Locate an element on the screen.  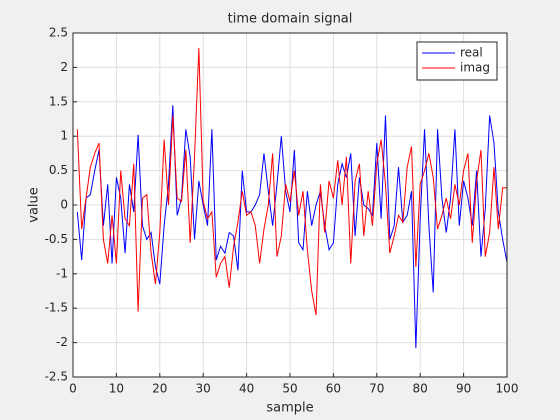
y-tick-label: 0.5 is located at coordinates (58, 170).